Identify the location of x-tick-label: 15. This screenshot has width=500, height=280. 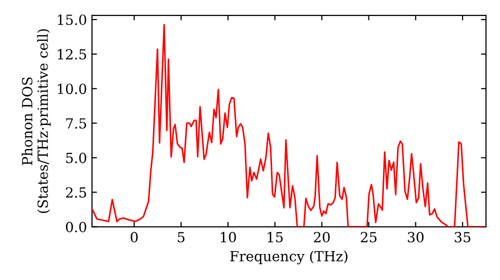
(275, 237).